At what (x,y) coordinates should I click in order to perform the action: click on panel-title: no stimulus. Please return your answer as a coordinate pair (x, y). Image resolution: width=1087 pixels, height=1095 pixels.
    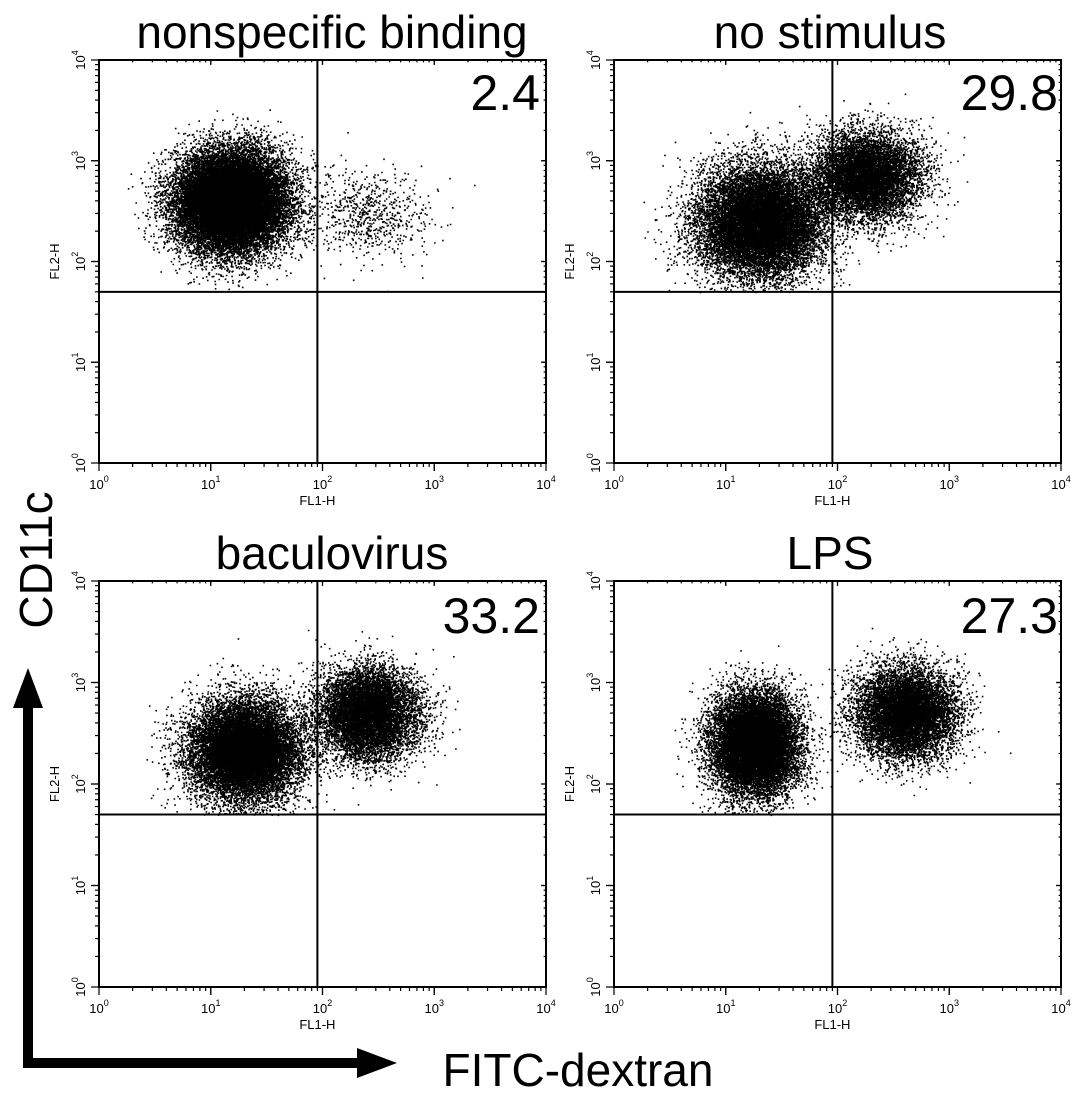
    Looking at the image, I should click on (830, 32).